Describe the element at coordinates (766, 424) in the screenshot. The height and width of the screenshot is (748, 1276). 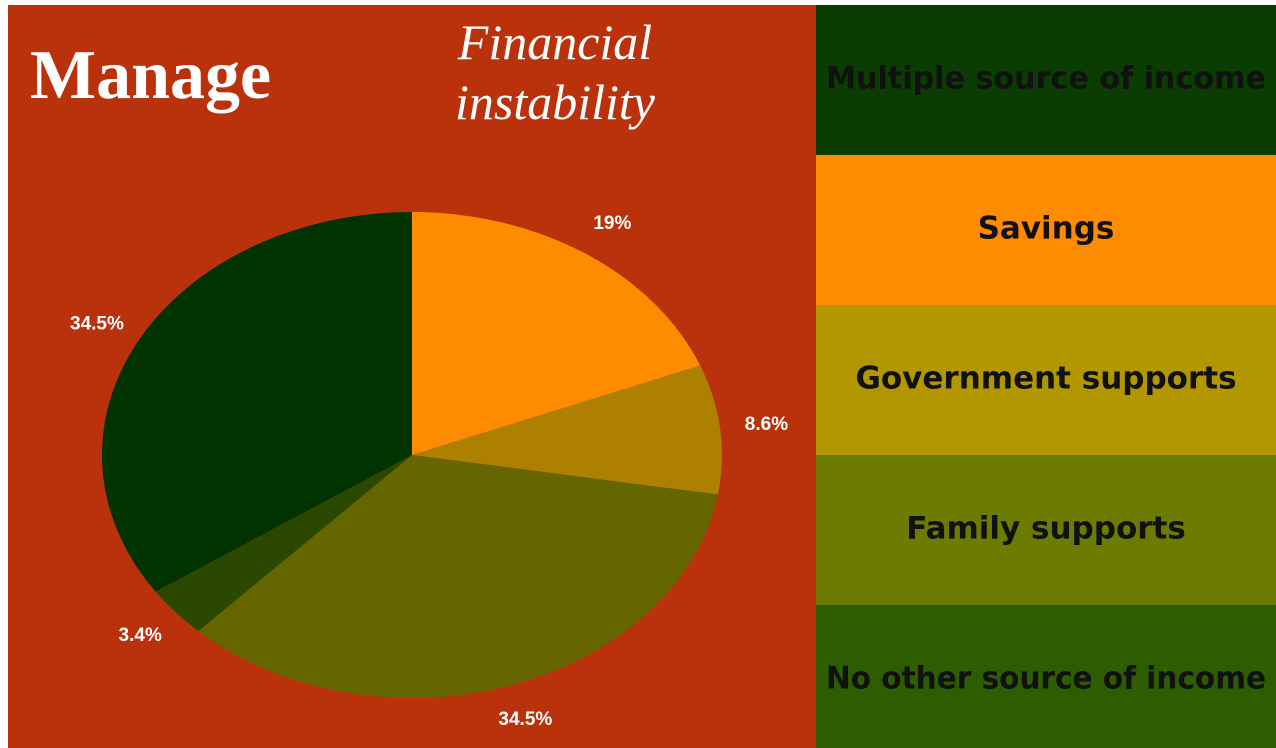
I see `data-label: 8.6%` at that location.